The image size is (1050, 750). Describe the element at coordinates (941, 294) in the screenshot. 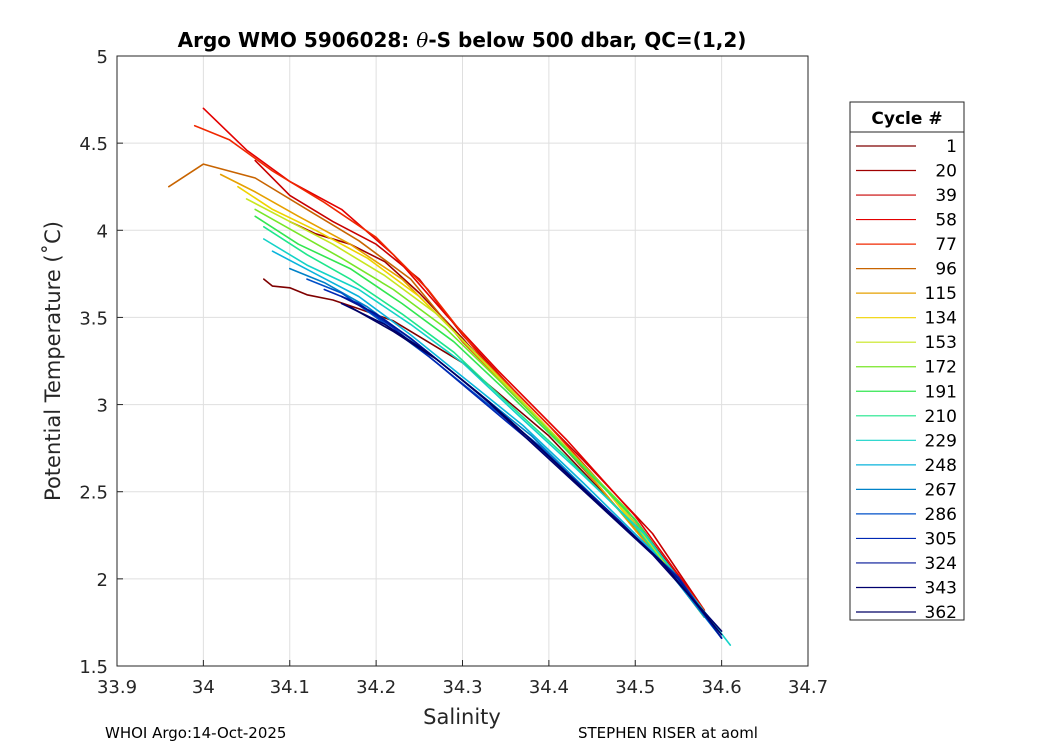

I see `legend-label-115: 115` at that location.